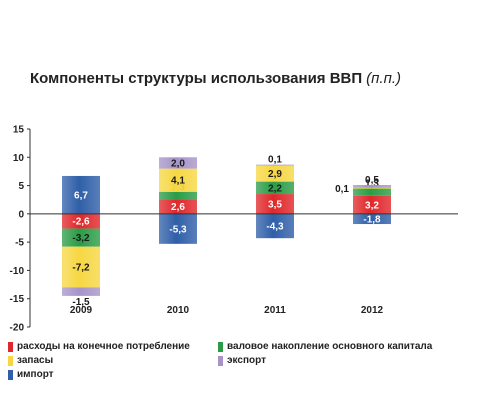 This screenshot has height=405, width=495. Describe the element at coordinates (81, 310) in the screenshot. I see `x-category-label: 2009` at that location.